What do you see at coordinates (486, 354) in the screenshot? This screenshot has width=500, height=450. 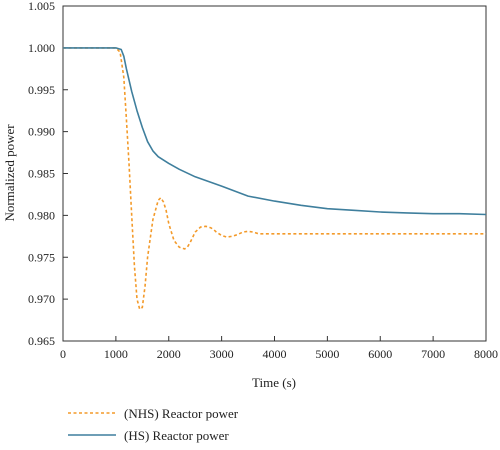 I see `x-tick-label: 8000` at bounding box center [486, 354].